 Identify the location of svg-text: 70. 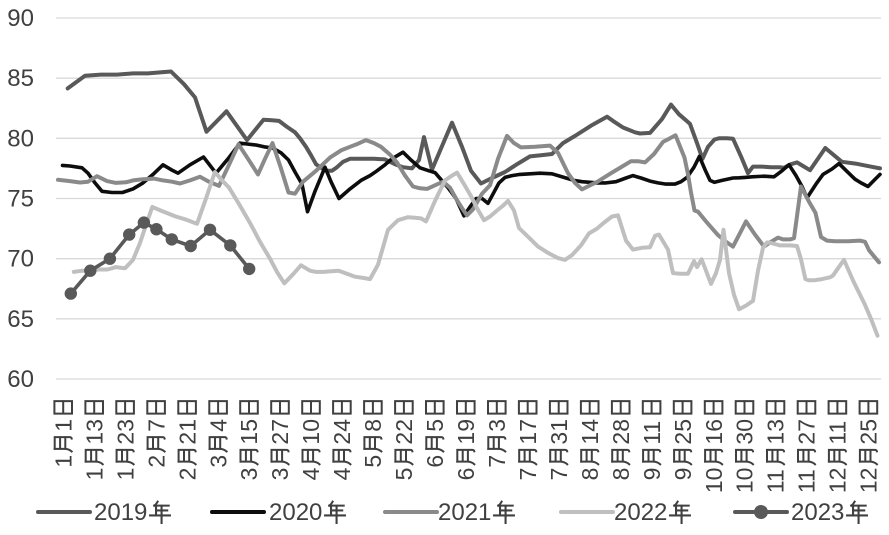
(20, 259).